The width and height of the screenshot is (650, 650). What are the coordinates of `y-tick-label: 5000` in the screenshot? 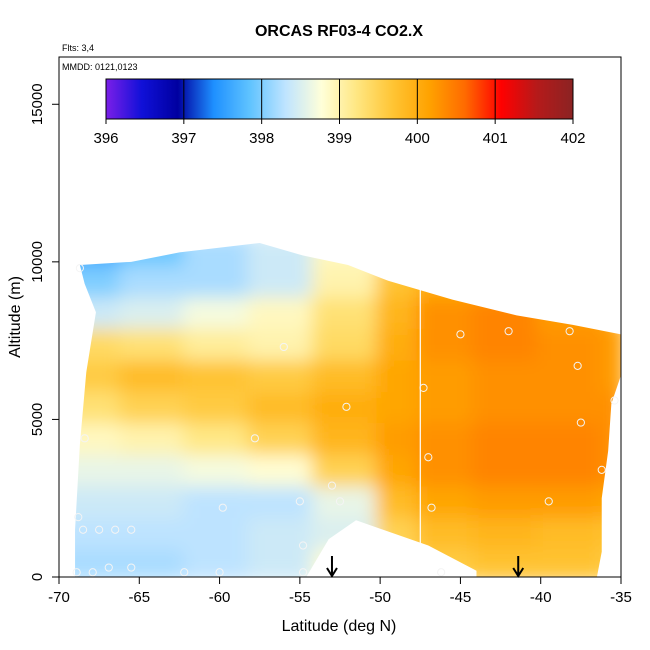 It's located at (37, 419).